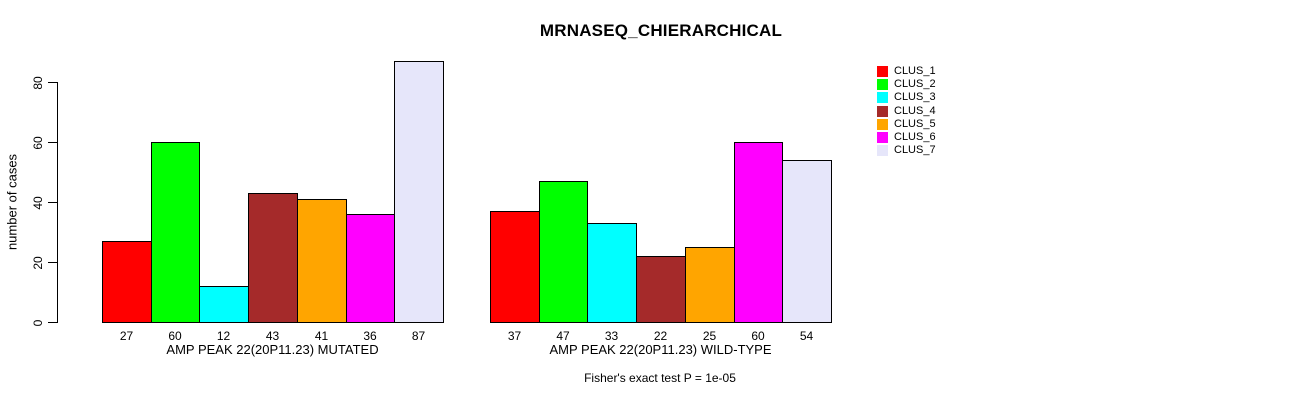  I want to click on legend-label: CLUS_3, so click(915, 97).